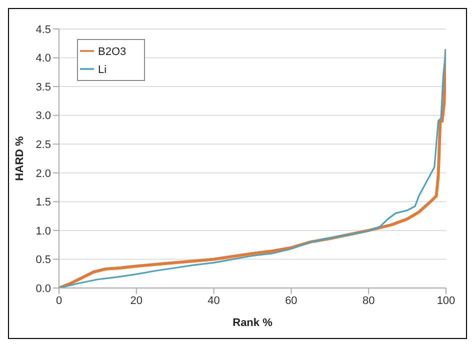 The image size is (475, 347). Describe the element at coordinates (43, 260) in the screenshot. I see `y-tick-label: 0.5` at that location.